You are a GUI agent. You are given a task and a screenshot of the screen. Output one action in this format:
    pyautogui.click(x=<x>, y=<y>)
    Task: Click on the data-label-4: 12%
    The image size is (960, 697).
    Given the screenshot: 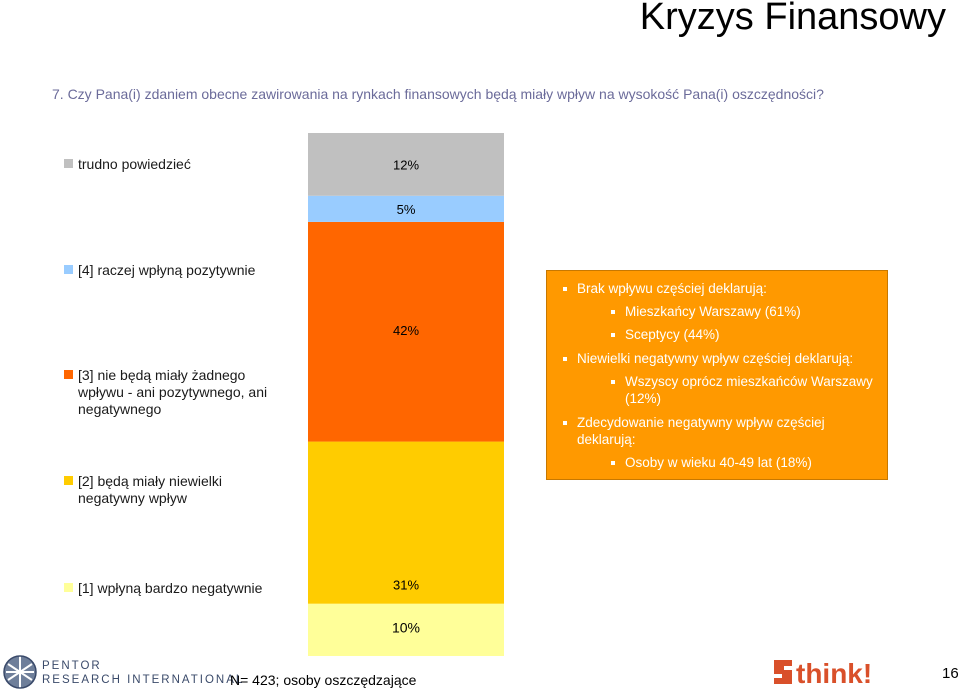 What is the action you would take?
    pyautogui.click(x=406, y=164)
    